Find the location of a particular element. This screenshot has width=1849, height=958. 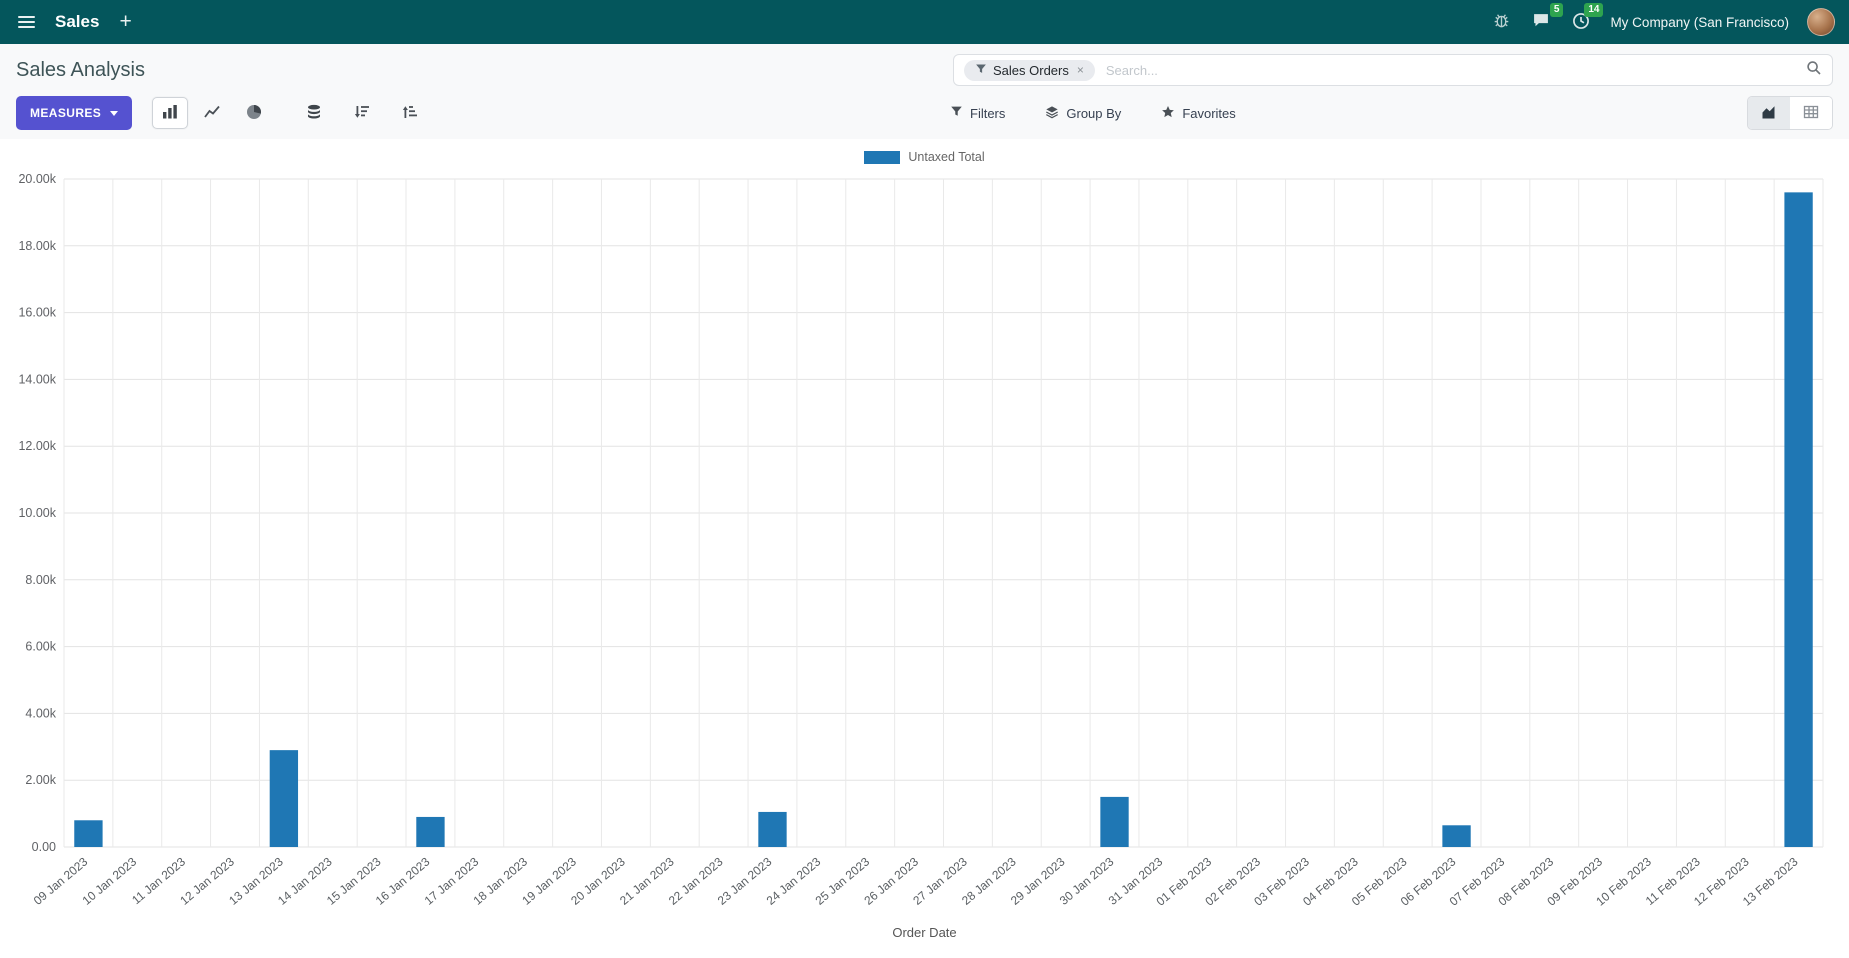

user-avatar is located at coordinates (1821, 22).